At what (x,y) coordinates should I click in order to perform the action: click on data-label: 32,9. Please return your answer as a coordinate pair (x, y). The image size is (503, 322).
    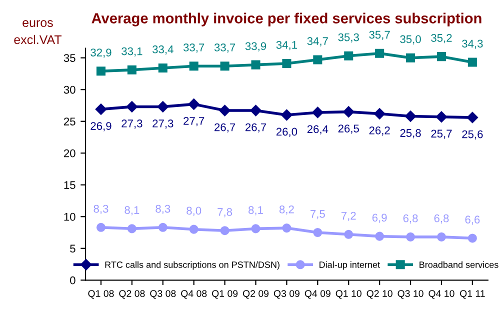
    Looking at the image, I should click on (101, 53).